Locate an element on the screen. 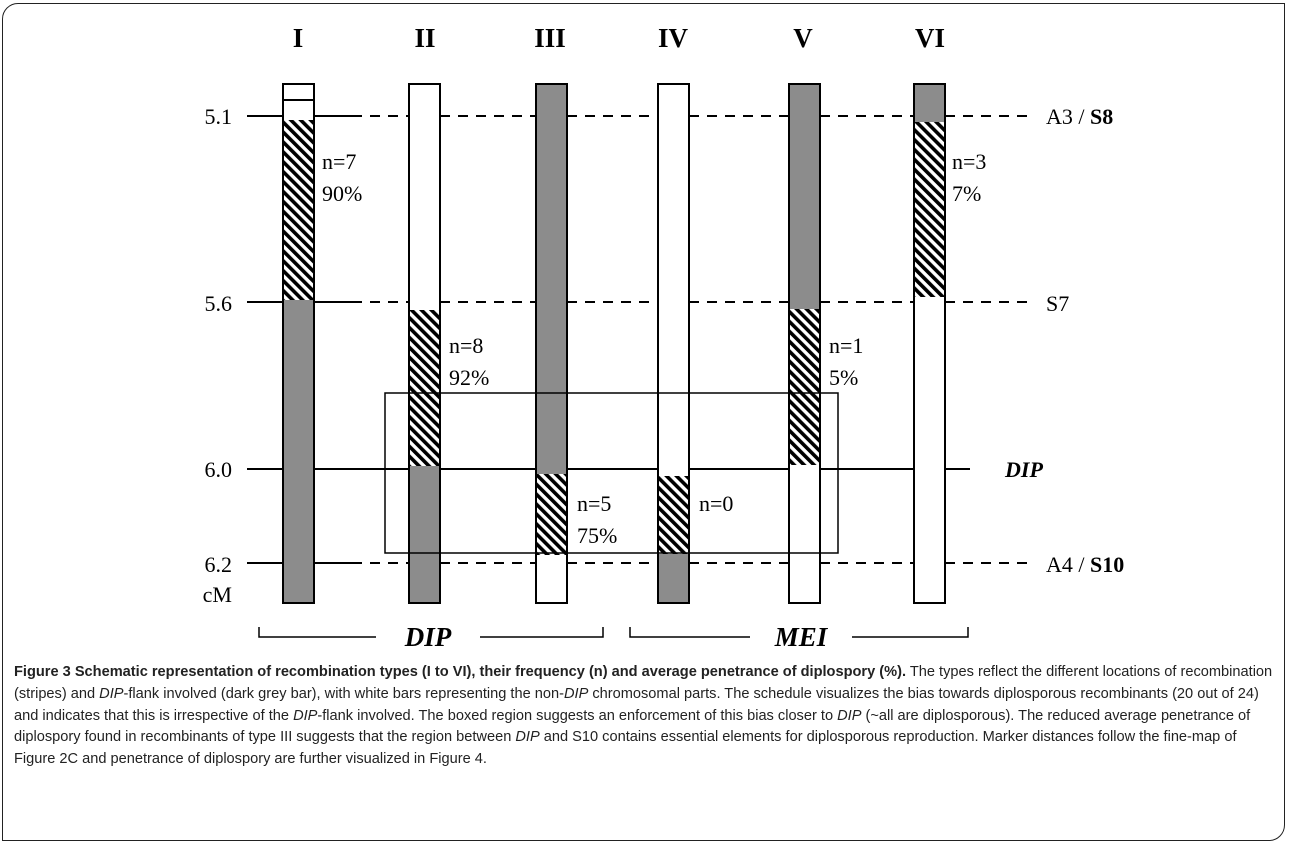 This screenshot has width=1290, height=844. marker-label-s7: S7 is located at coordinates (1057, 303).